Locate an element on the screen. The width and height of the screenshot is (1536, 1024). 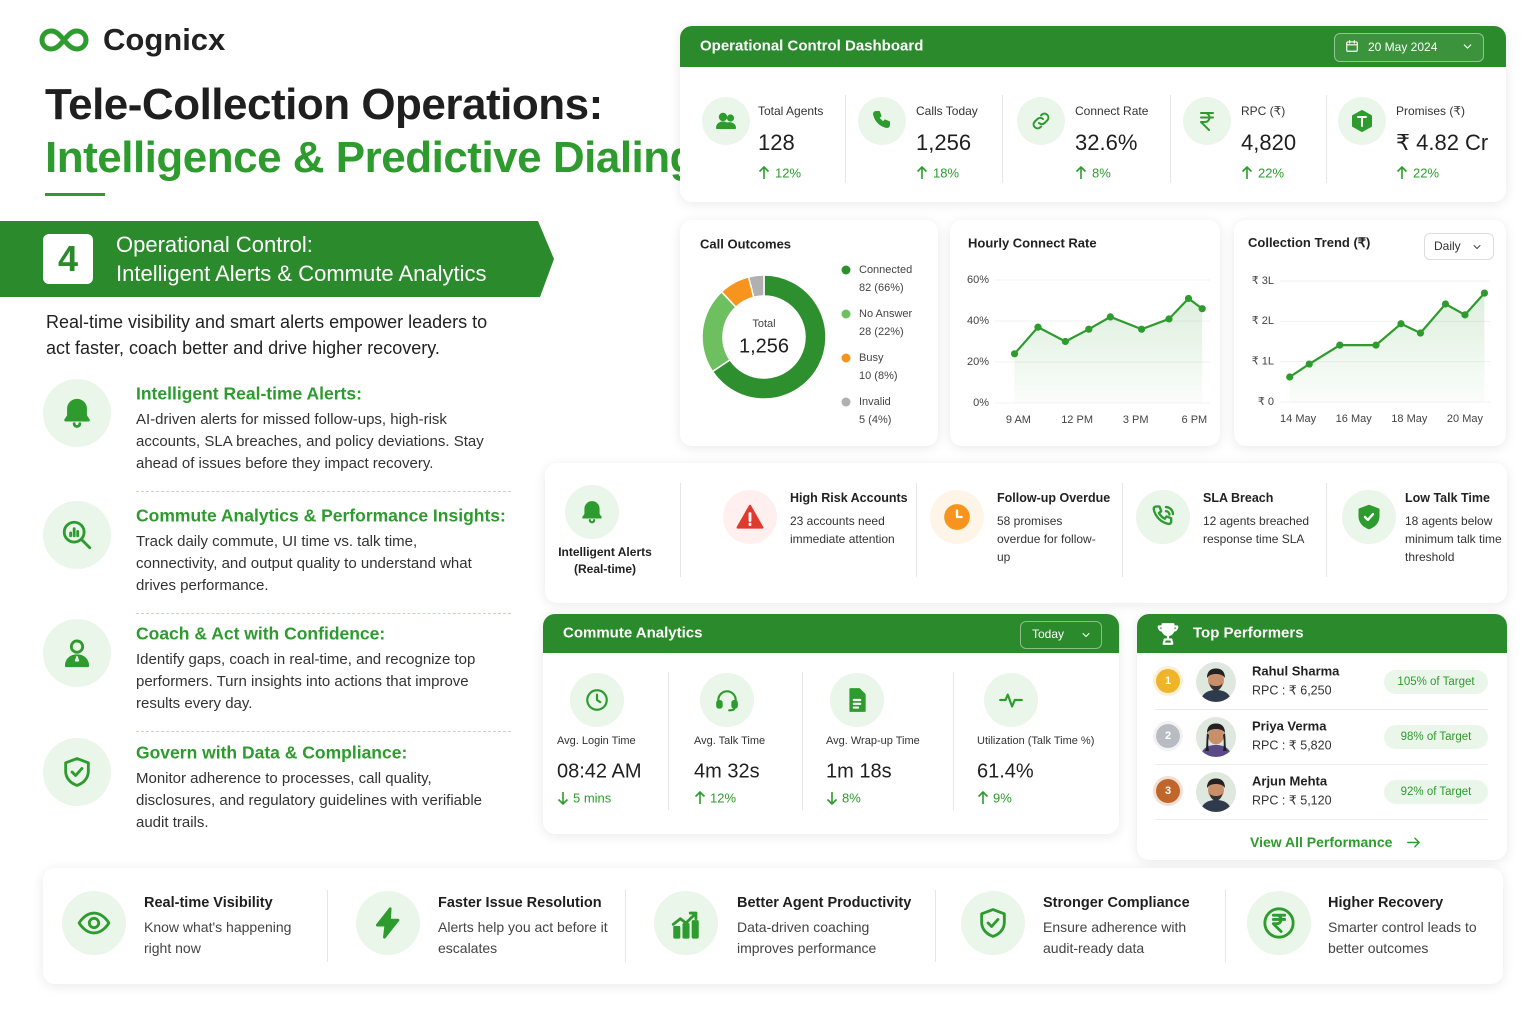
trophy-icon is located at coordinates (1168, 634).